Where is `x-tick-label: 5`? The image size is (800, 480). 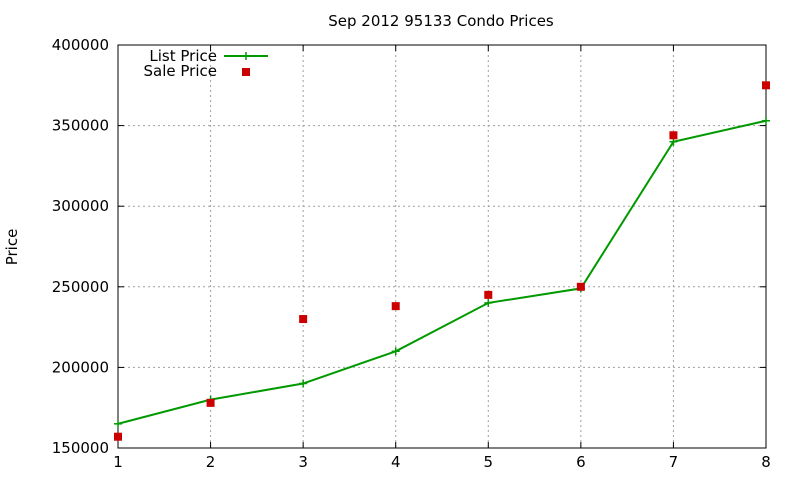
x-tick-label: 5 is located at coordinates (489, 462).